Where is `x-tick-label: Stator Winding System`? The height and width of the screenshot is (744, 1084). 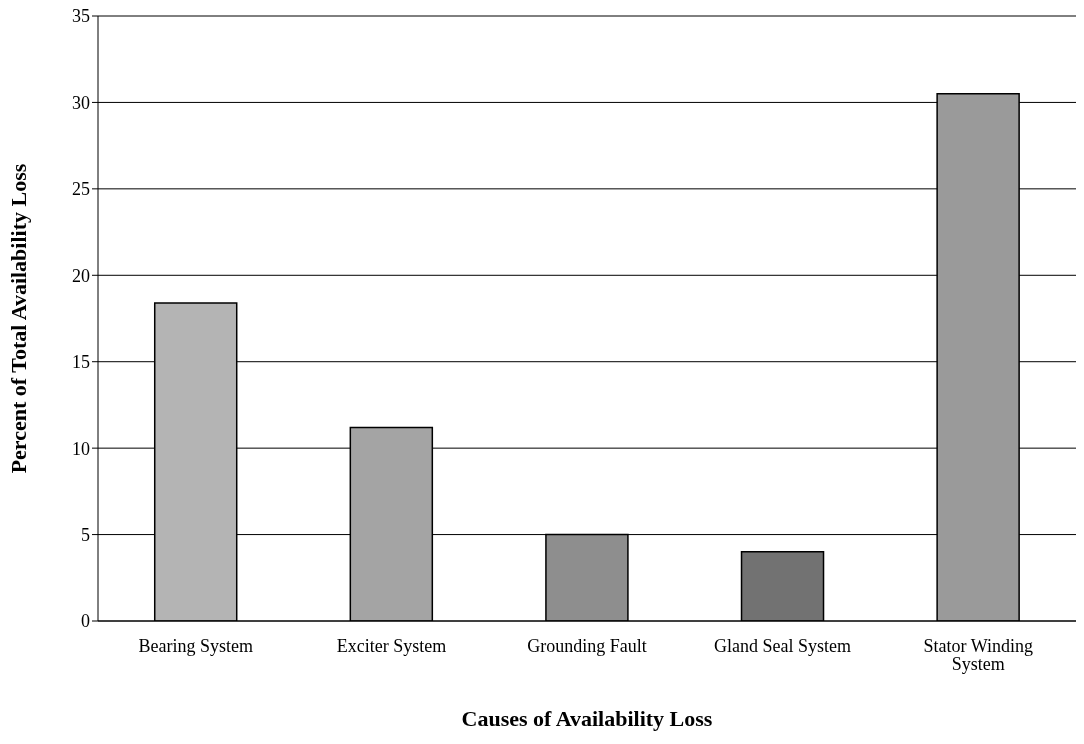
x-tick-label: Stator Winding System is located at coordinates (978, 654).